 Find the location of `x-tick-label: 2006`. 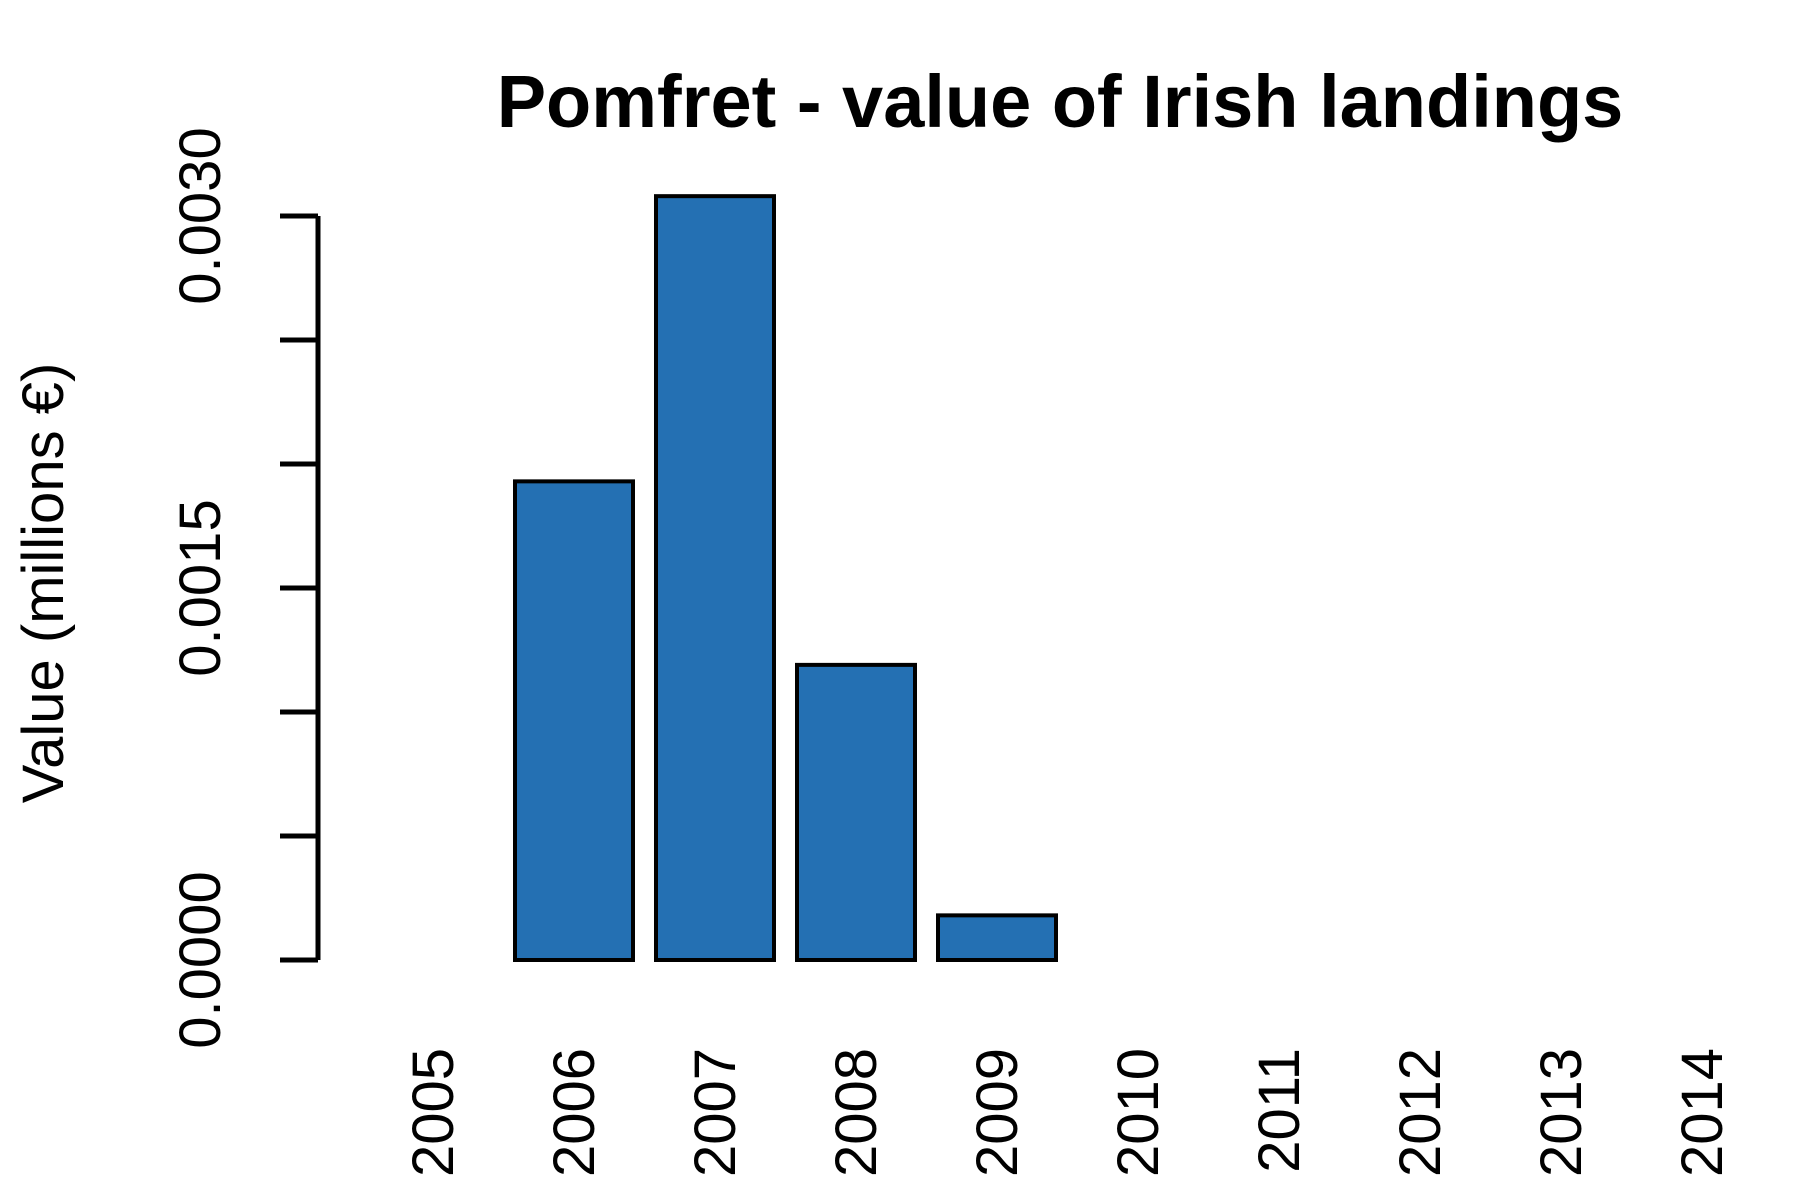

x-tick-label: 2006 is located at coordinates (574, 1112).